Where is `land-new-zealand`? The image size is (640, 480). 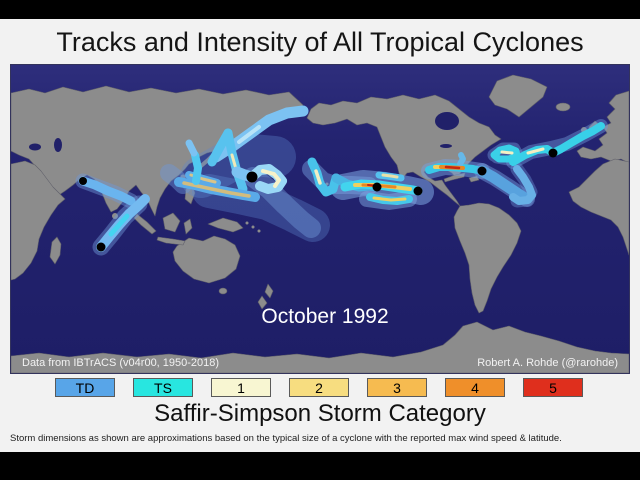
land-new-zealand is located at coordinates (265, 296).